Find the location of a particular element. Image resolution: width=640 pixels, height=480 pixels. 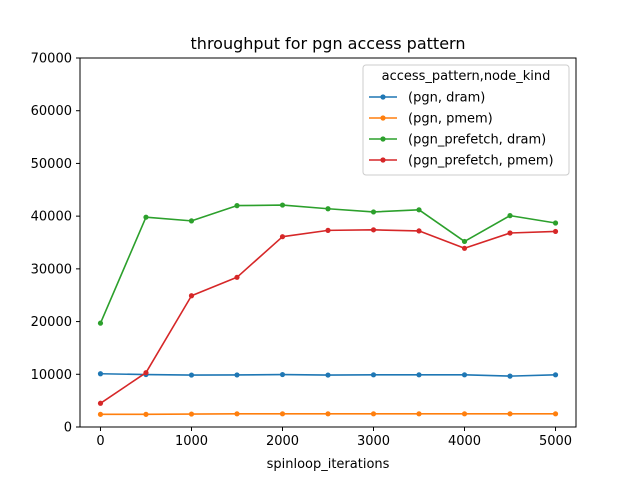

legend-title: access_pattern,node_kind is located at coordinates (466, 76).